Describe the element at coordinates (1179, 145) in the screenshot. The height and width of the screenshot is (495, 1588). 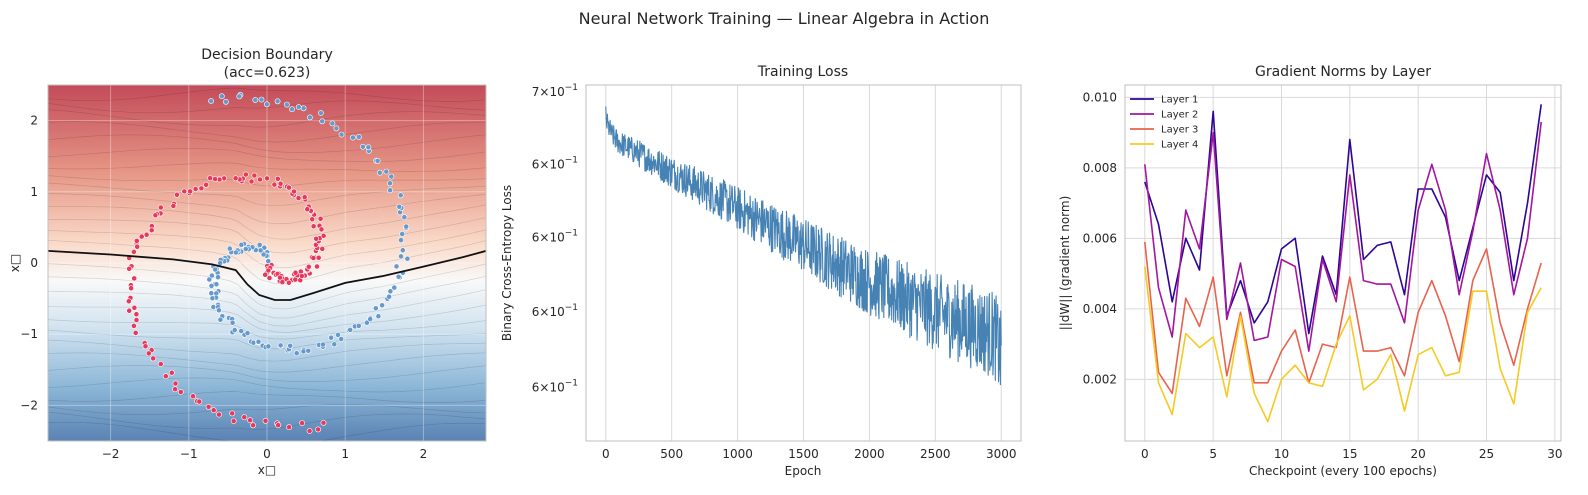
I see `legend-label-layer4: Layer 4` at that location.